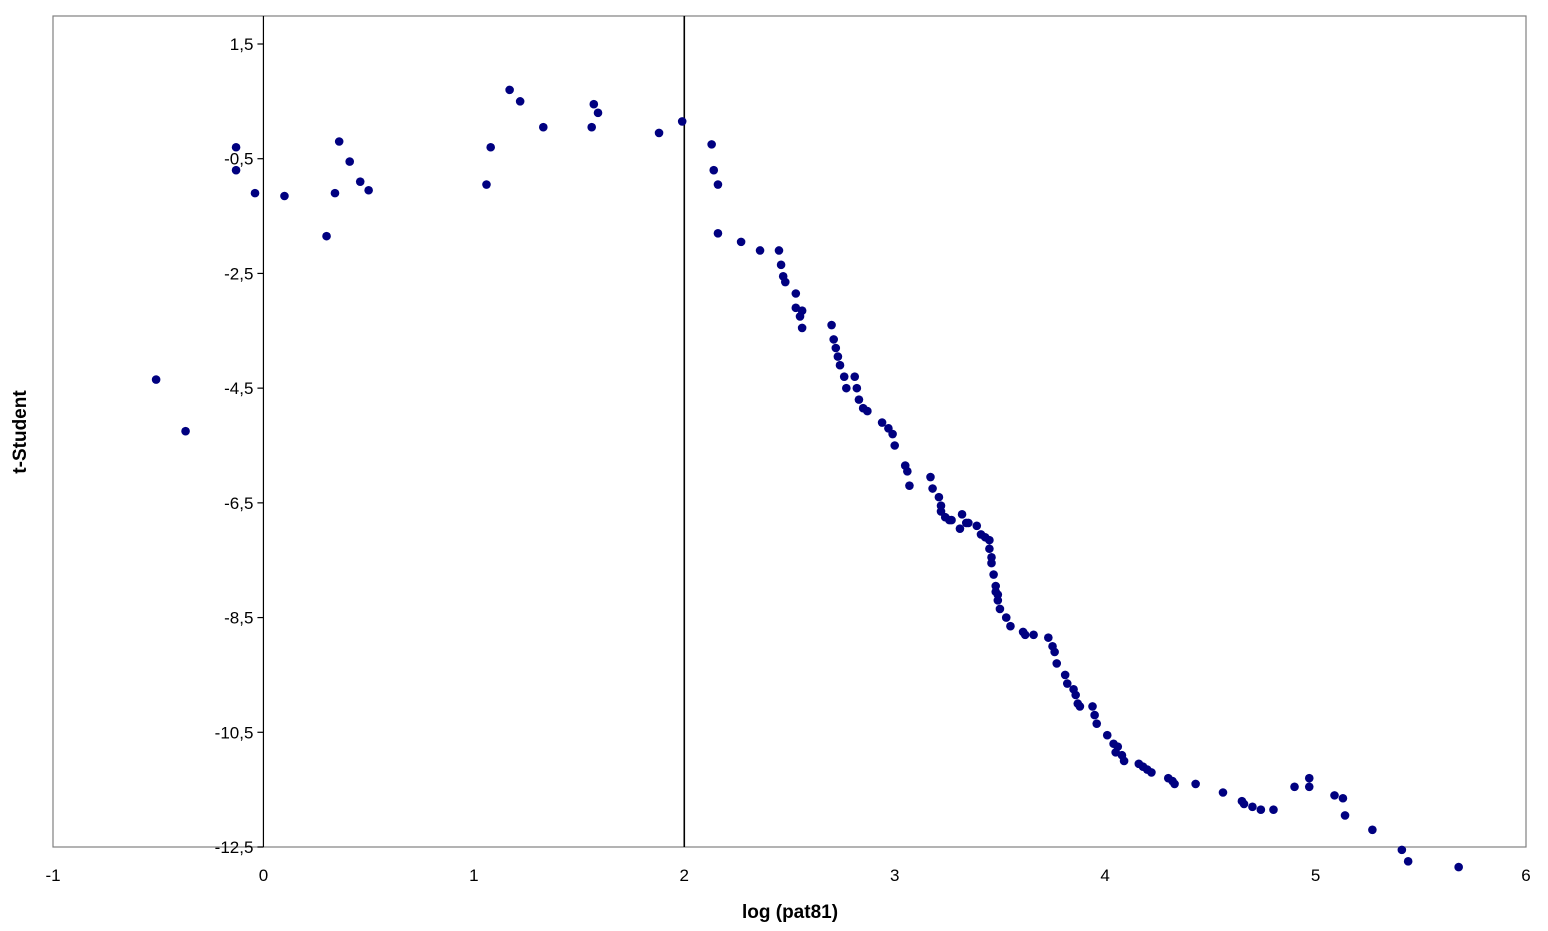  What do you see at coordinates (473, 875) in the screenshot?
I see `x-tick-label: 1` at bounding box center [473, 875].